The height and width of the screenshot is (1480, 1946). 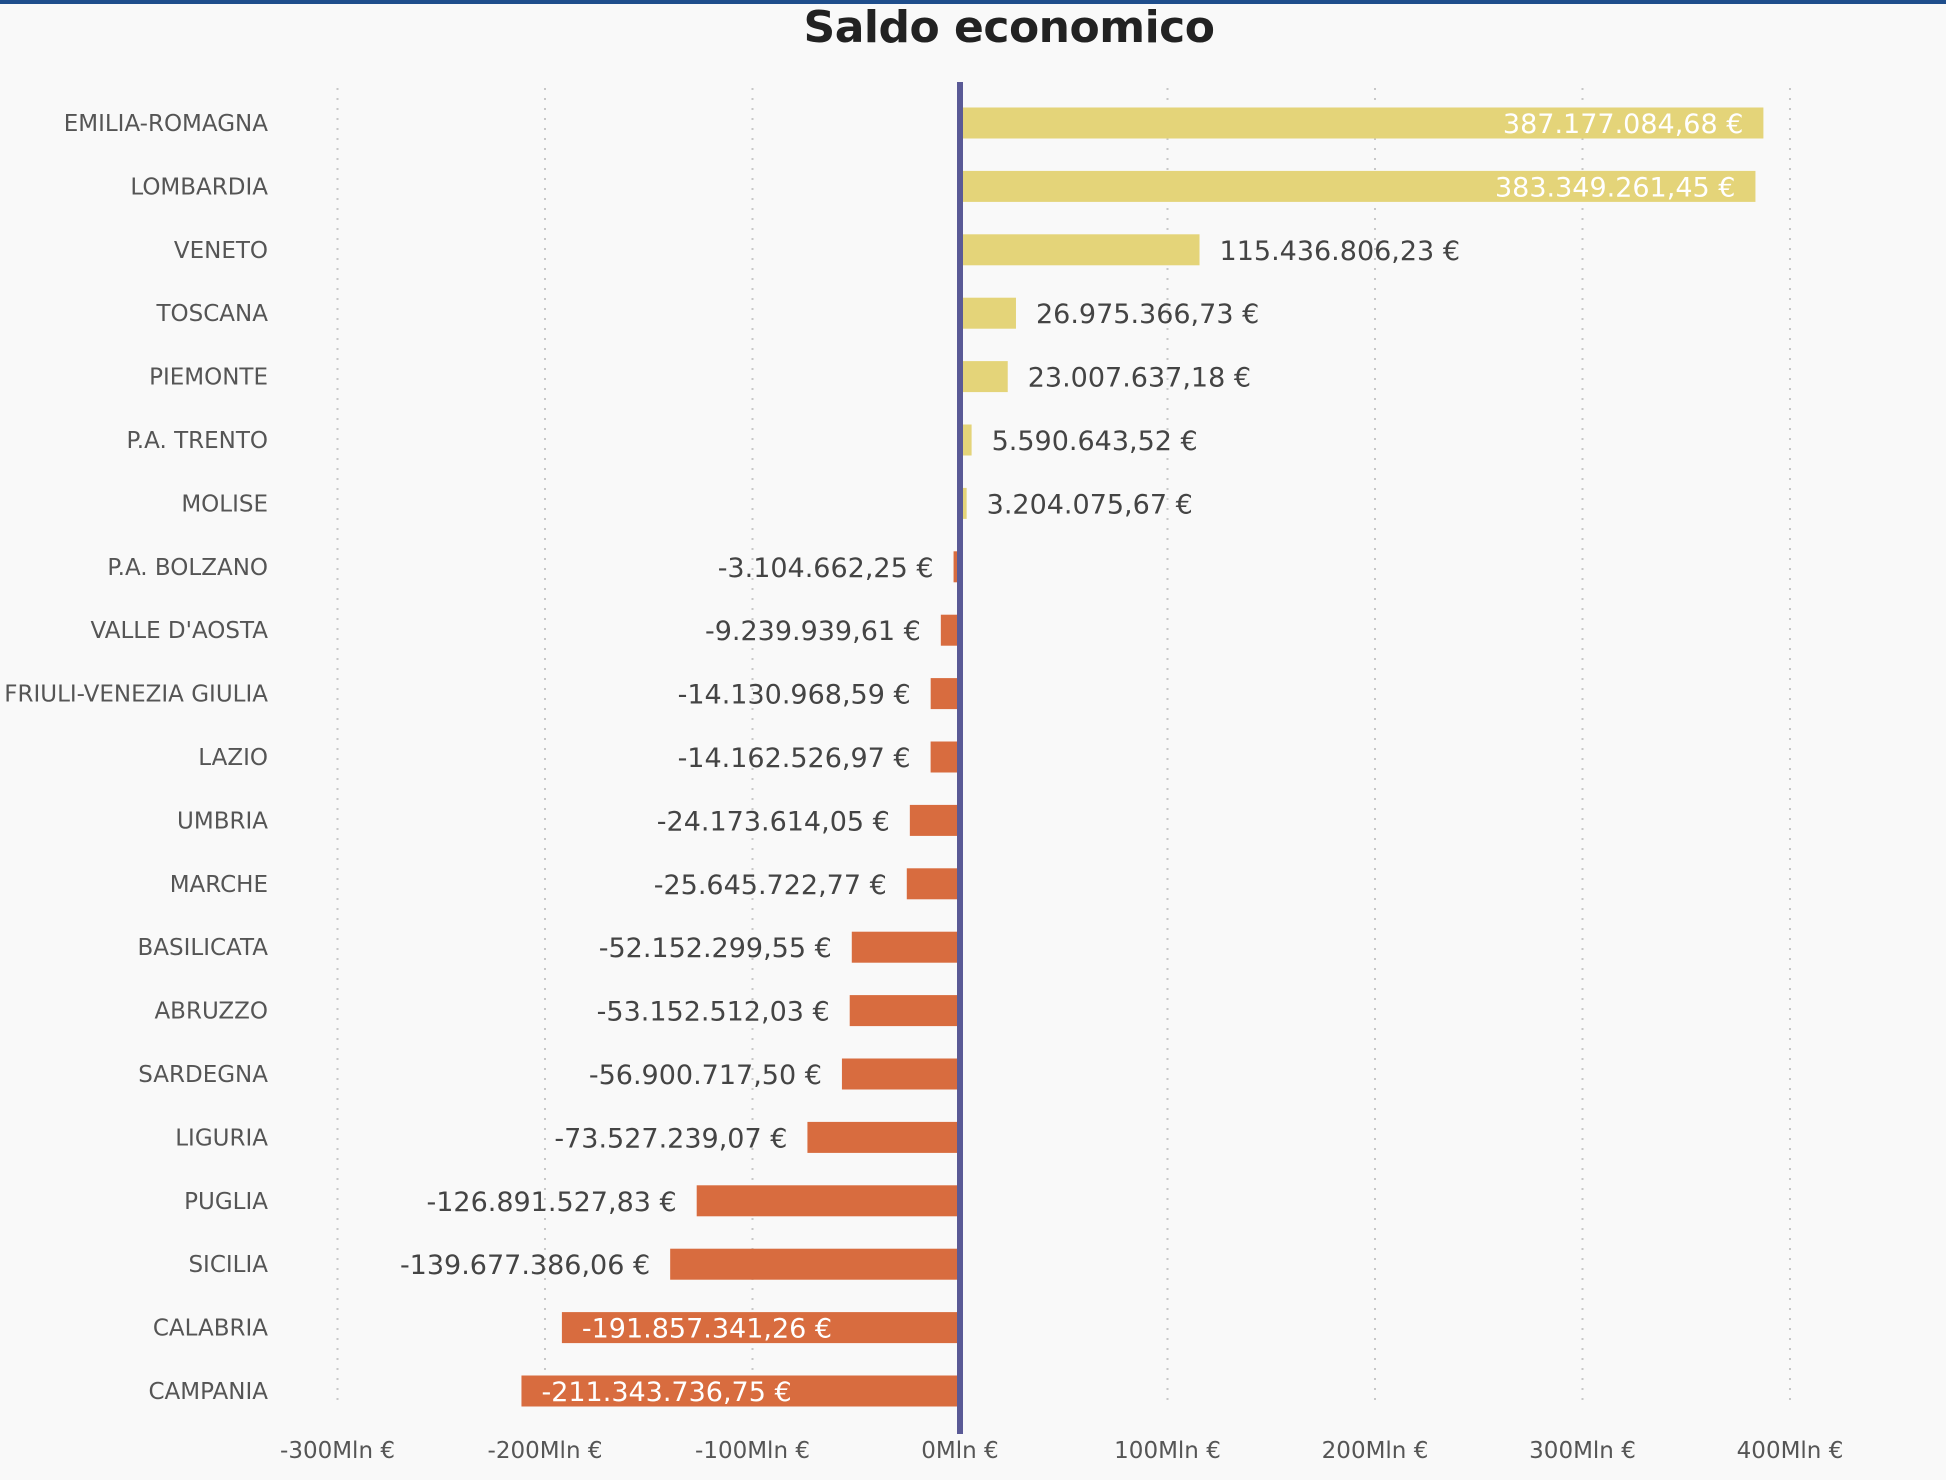 What do you see at coordinates (233, 758) in the screenshot?
I see `category-label: LAZIO` at bounding box center [233, 758].